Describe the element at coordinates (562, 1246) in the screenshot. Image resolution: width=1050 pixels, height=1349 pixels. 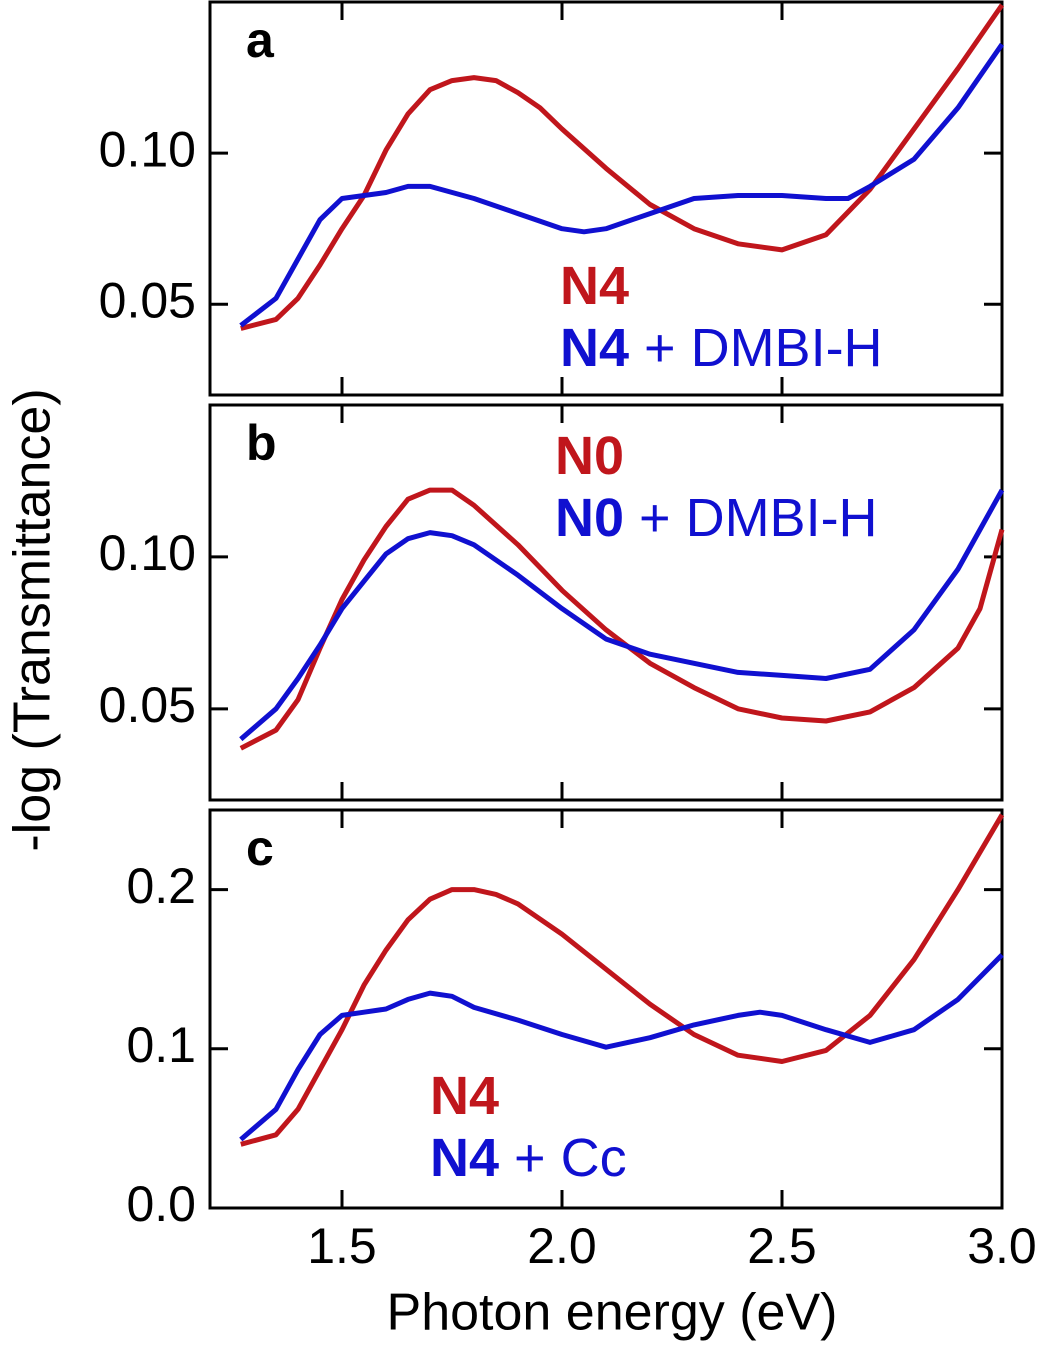
I see `x-tick-label: 2.0` at that location.